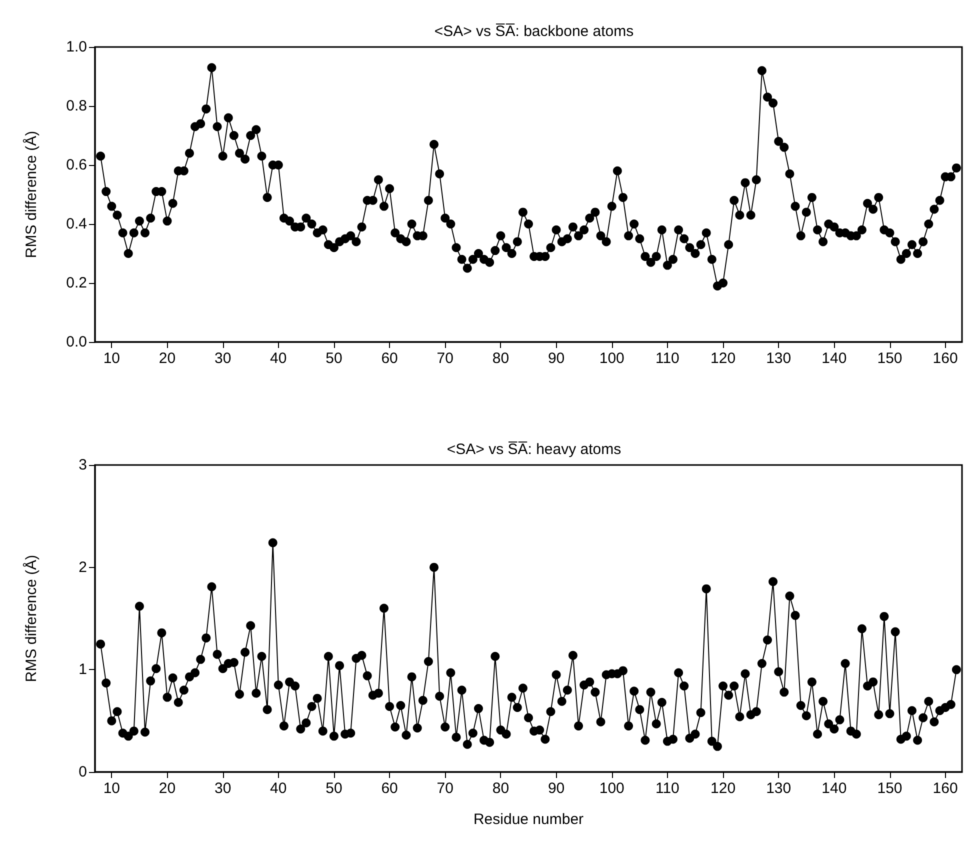 The height and width of the screenshot is (851, 964). Describe the element at coordinates (82, 772) in the screenshot. I see `y-tick-label: 0` at that location.